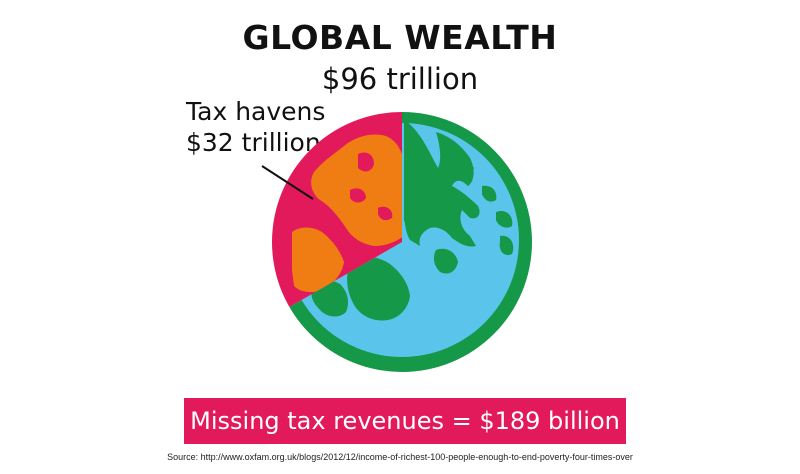 The image size is (800, 474). What do you see at coordinates (405, 421) in the screenshot?
I see `missing-tax-revenue-banner: Missing tax revenues = $189 billion` at bounding box center [405, 421].